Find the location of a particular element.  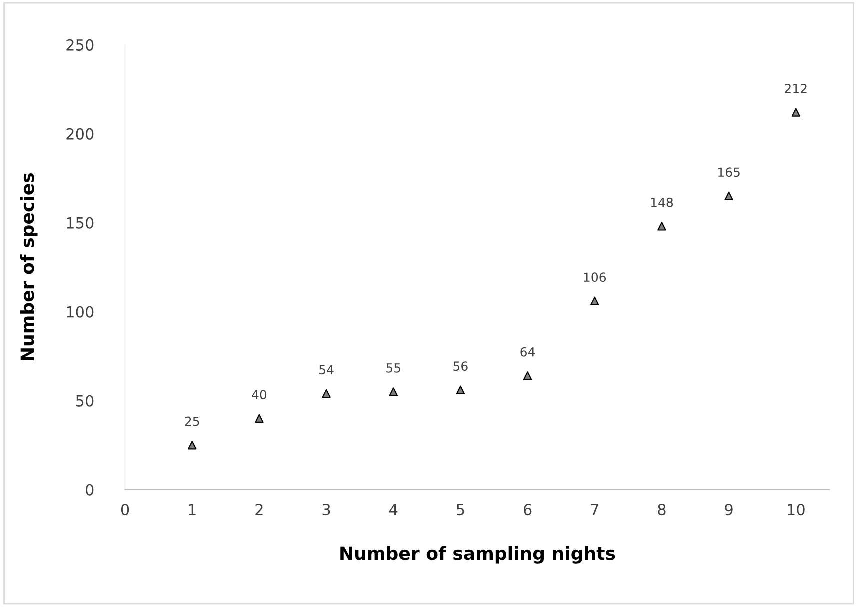

y-axis-title: Number of species is located at coordinates (29, 266).